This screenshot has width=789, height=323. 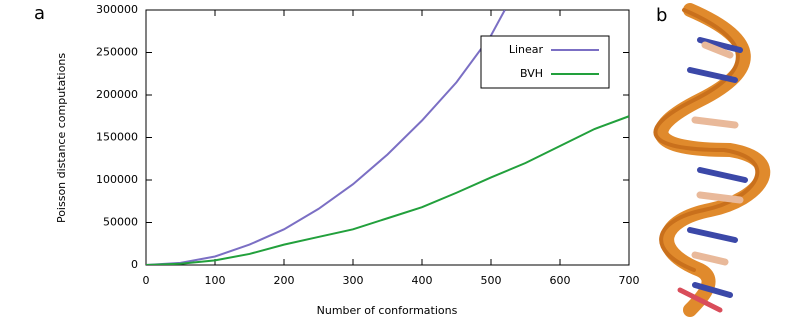 I want to click on y-tick-label: 250000, so click(x=117, y=52).